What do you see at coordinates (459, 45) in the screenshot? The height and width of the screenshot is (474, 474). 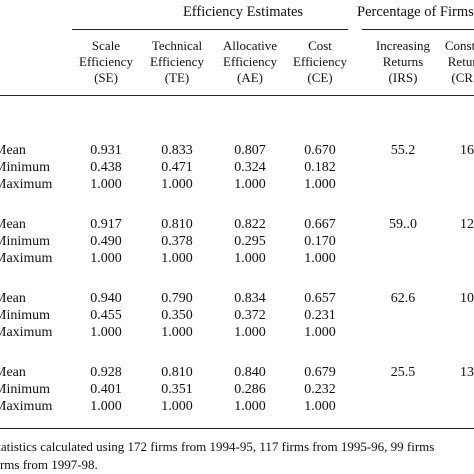 I see `column-header-6-line1: Constant` at bounding box center [459, 45].